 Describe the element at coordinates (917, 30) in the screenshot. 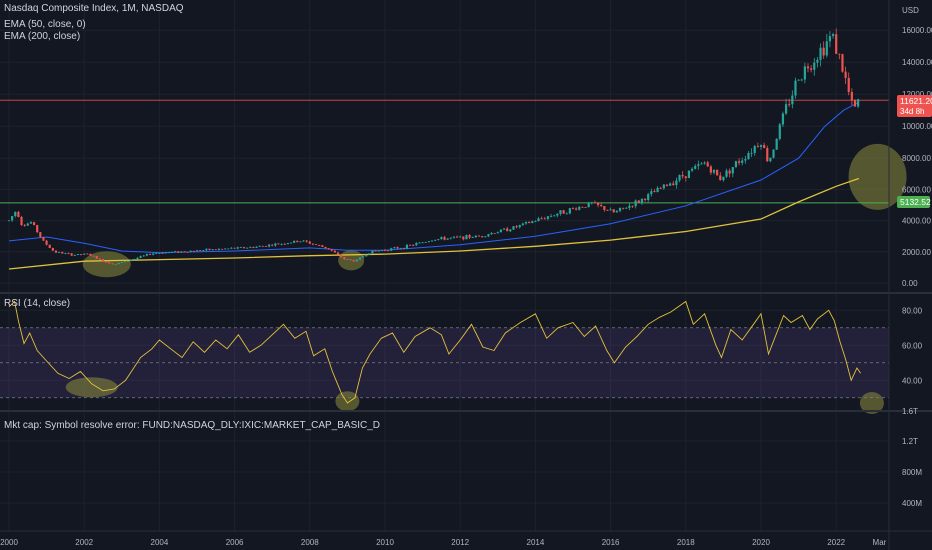

I see `price-tick-label: 16000.00` at that location.